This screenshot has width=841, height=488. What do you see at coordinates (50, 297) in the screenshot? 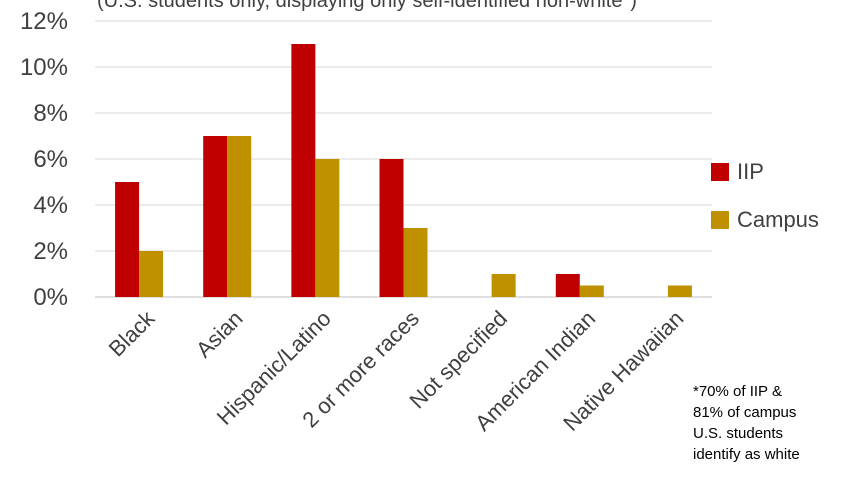
I see `y-tick-label: 0%` at bounding box center [50, 297].